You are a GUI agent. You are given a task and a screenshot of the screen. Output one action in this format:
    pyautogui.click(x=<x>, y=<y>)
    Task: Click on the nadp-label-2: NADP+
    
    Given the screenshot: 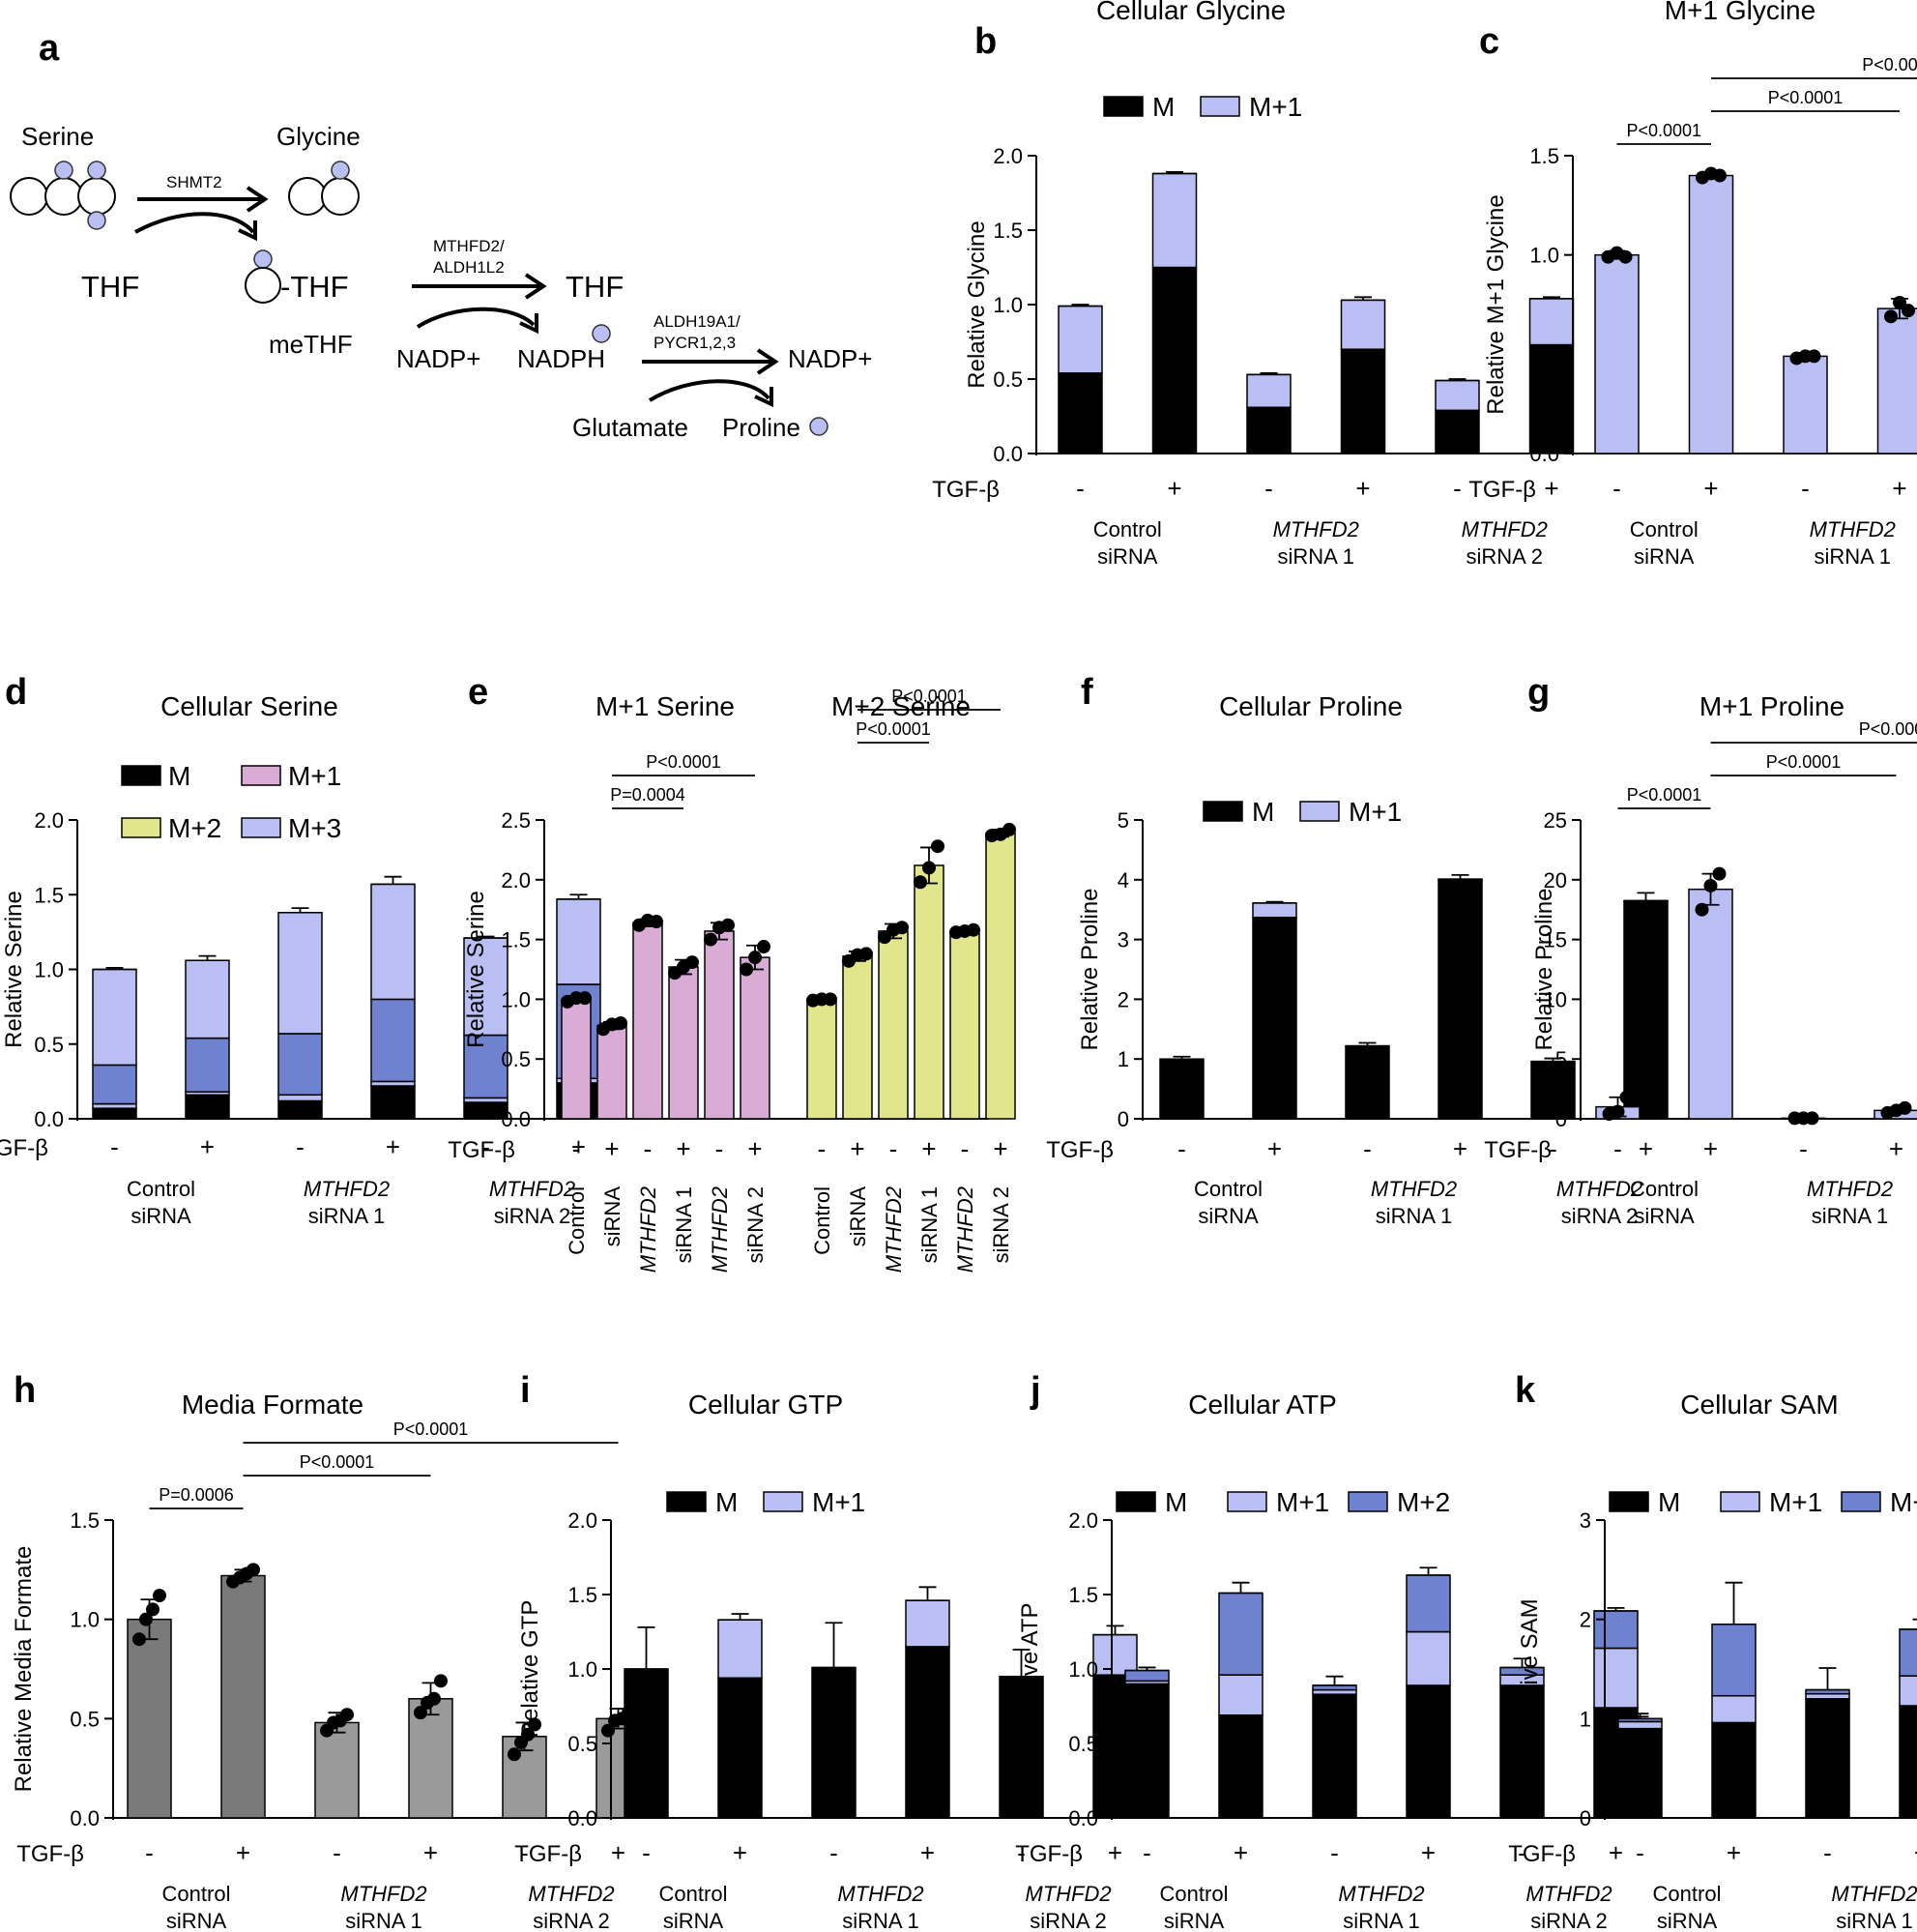 What is the action you would take?
    pyautogui.click(x=830, y=358)
    